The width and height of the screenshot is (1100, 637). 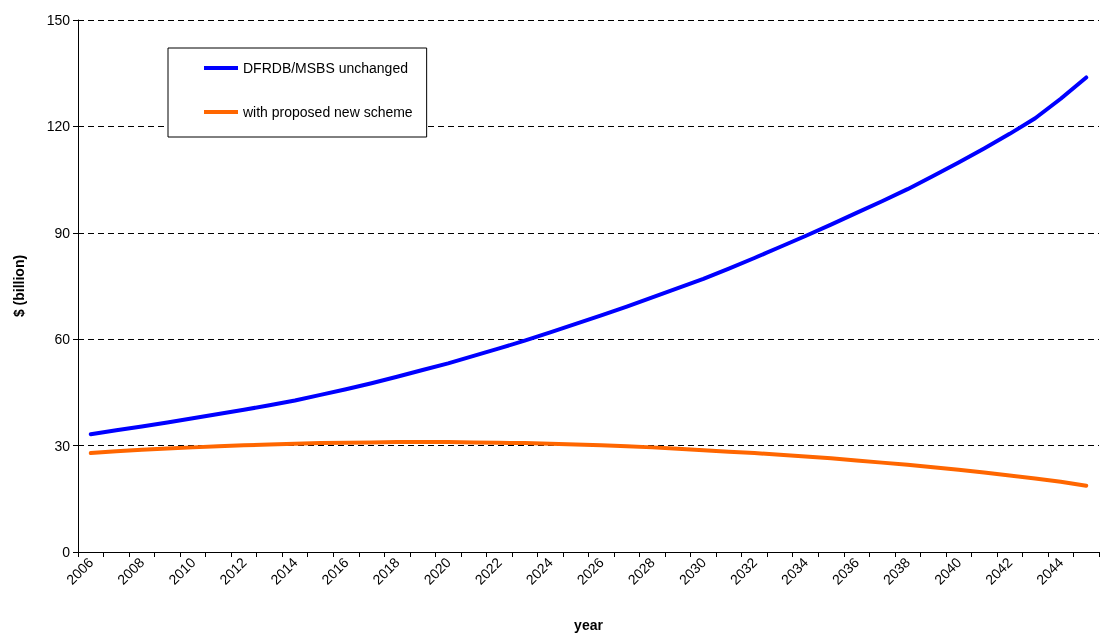 I want to click on y-tick-label: 0, so click(x=66, y=552).